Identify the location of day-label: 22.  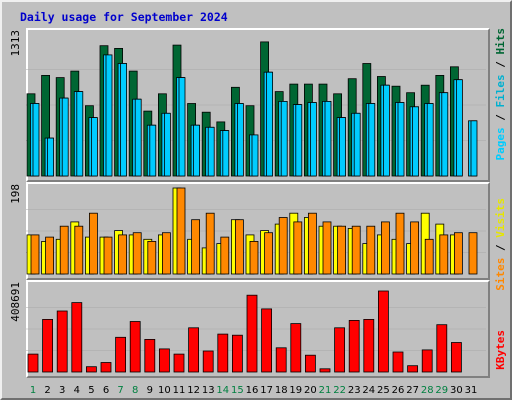
(339, 390).